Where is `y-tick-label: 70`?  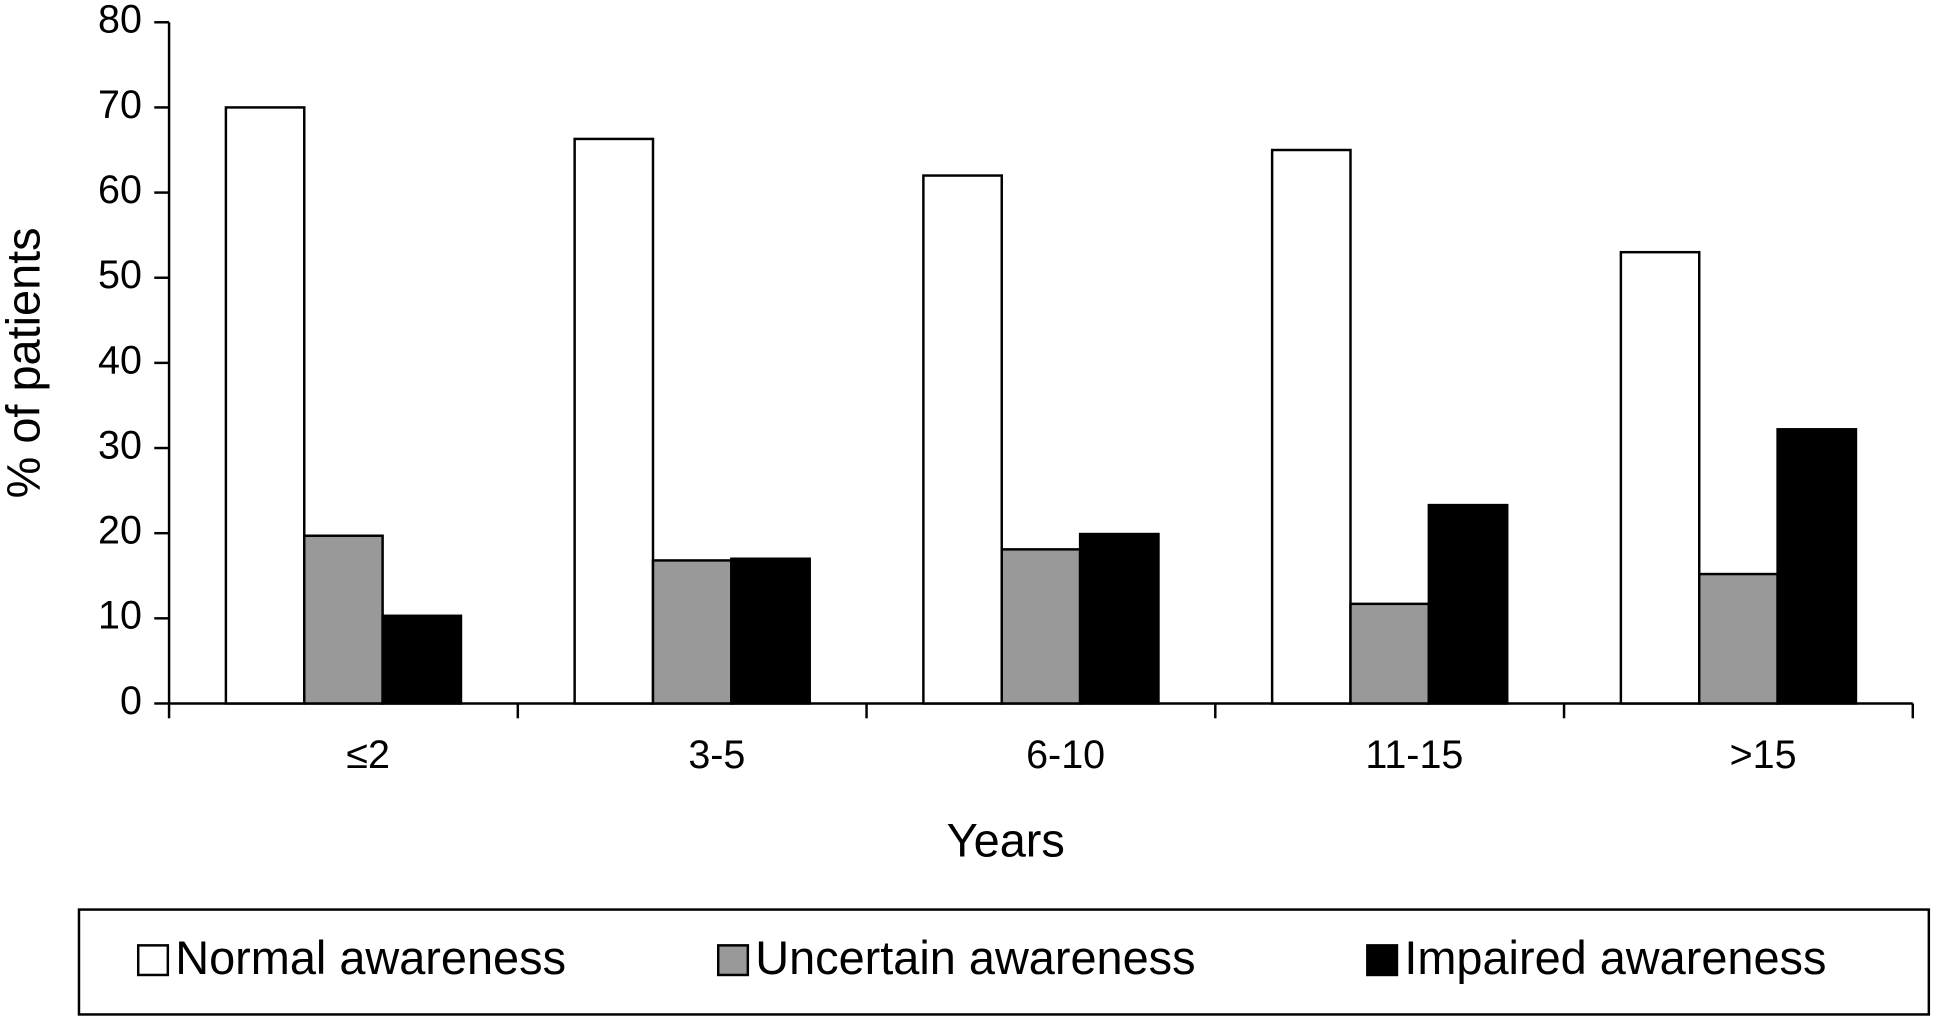
y-tick-label: 70 is located at coordinates (120, 105).